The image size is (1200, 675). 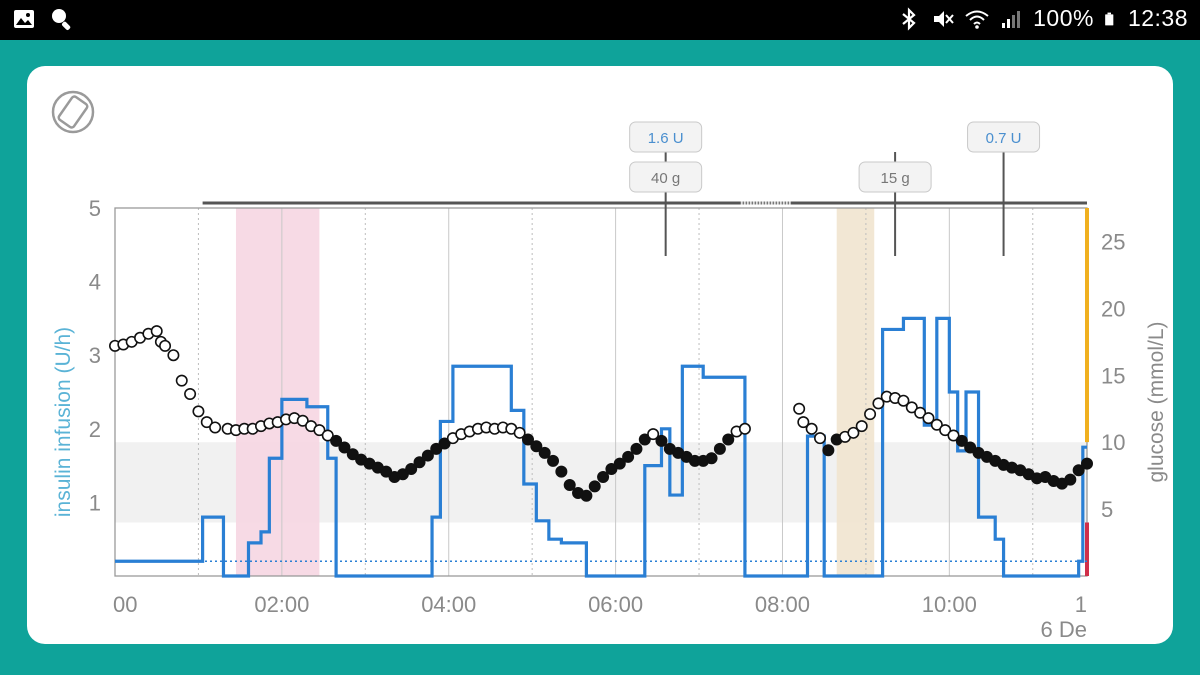 I want to click on status-bar-right: 100% 12:38, so click(x=1042, y=18).